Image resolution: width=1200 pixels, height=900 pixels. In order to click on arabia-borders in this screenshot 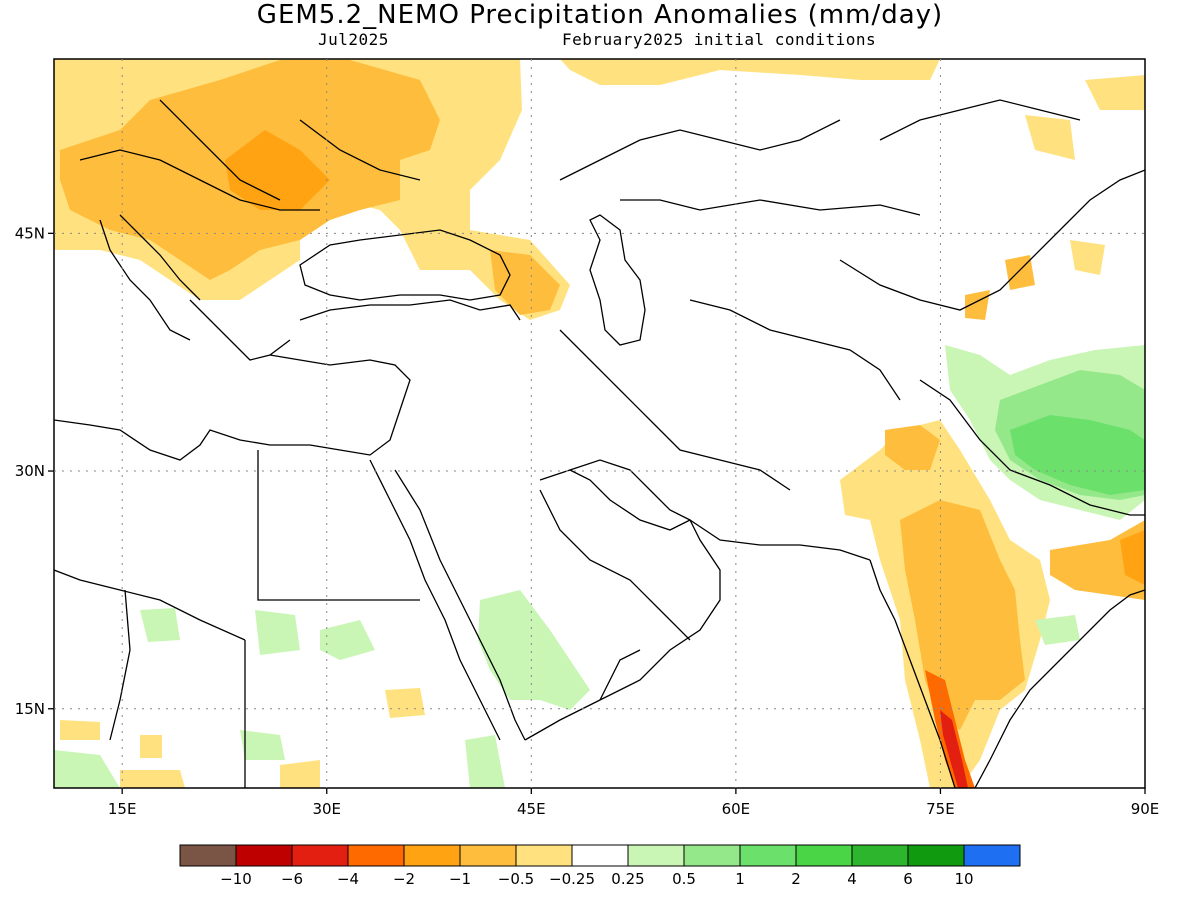, I will do `click(615, 595)`.